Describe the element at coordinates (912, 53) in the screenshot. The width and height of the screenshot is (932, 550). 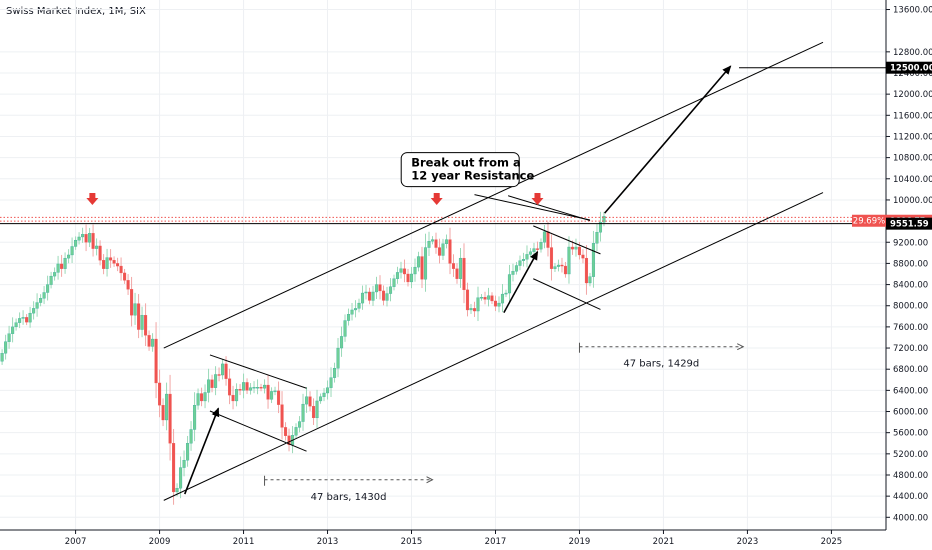
I see `y-tick-label: 12800.00` at that location.